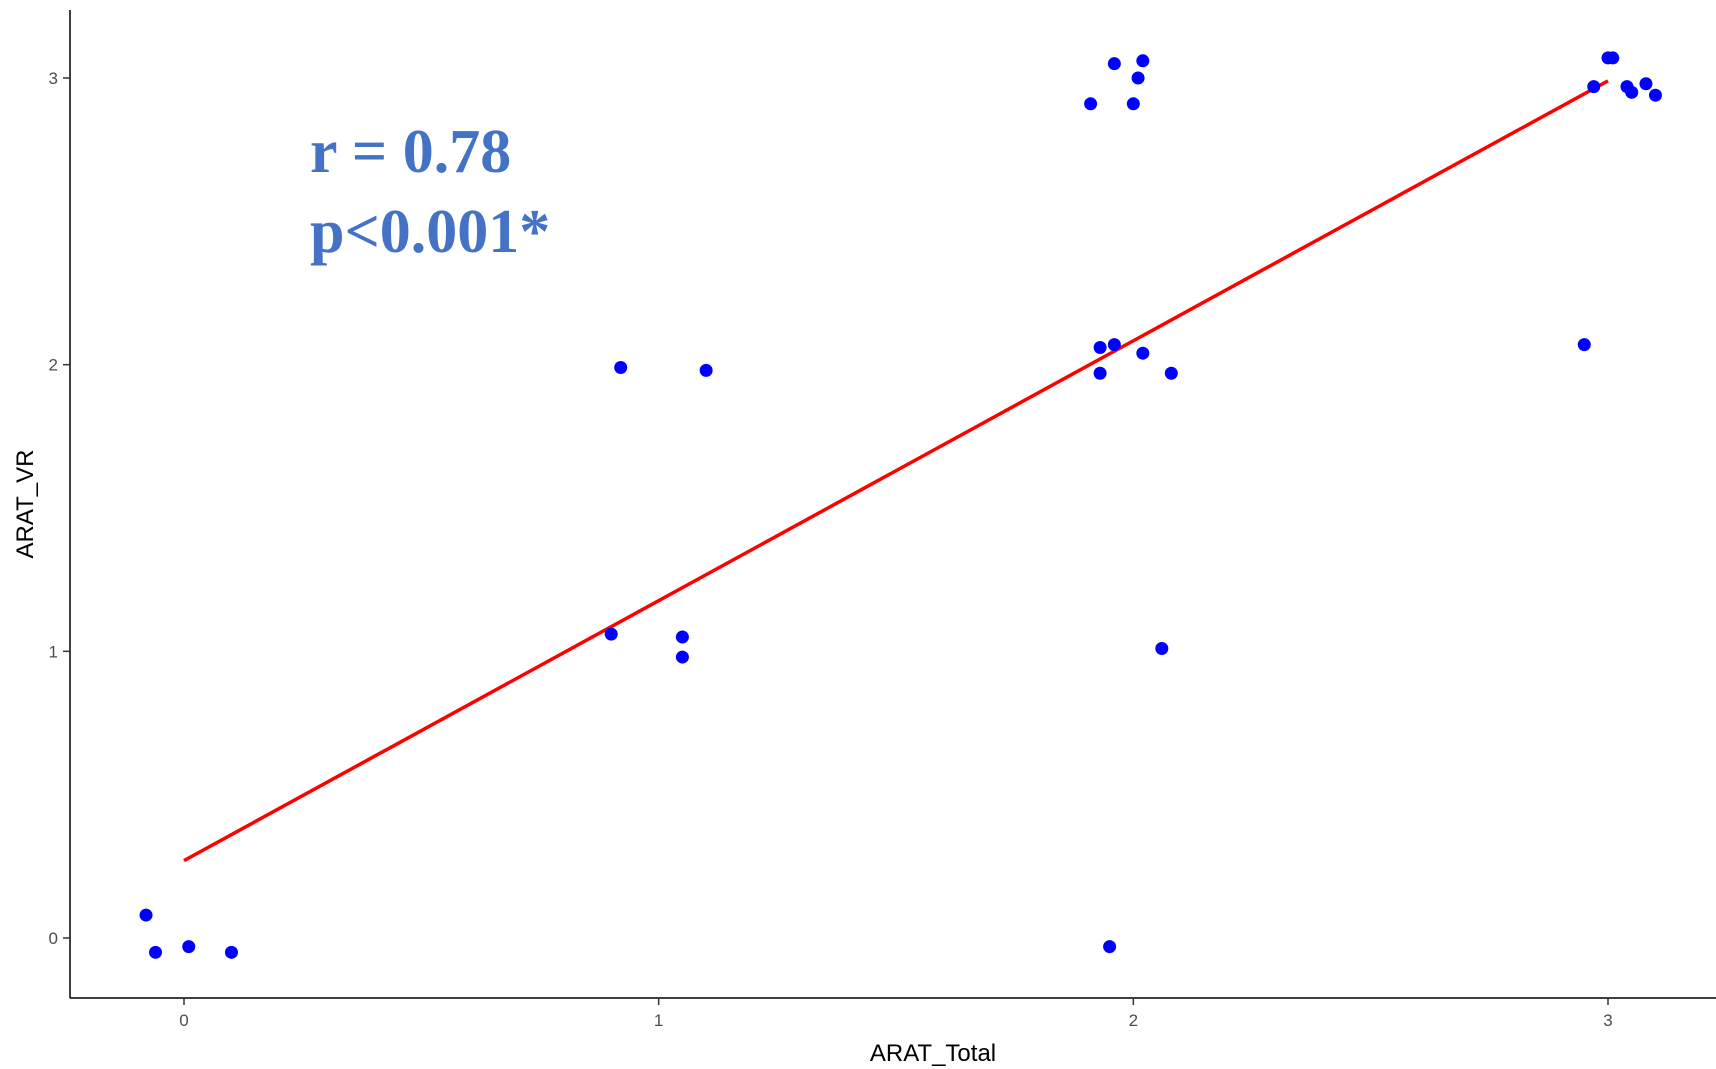 The height and width of the screenshot is (1069, 1716). I want to click on x-axis-ticks: 0 1 2 3, so click(896, 1014).